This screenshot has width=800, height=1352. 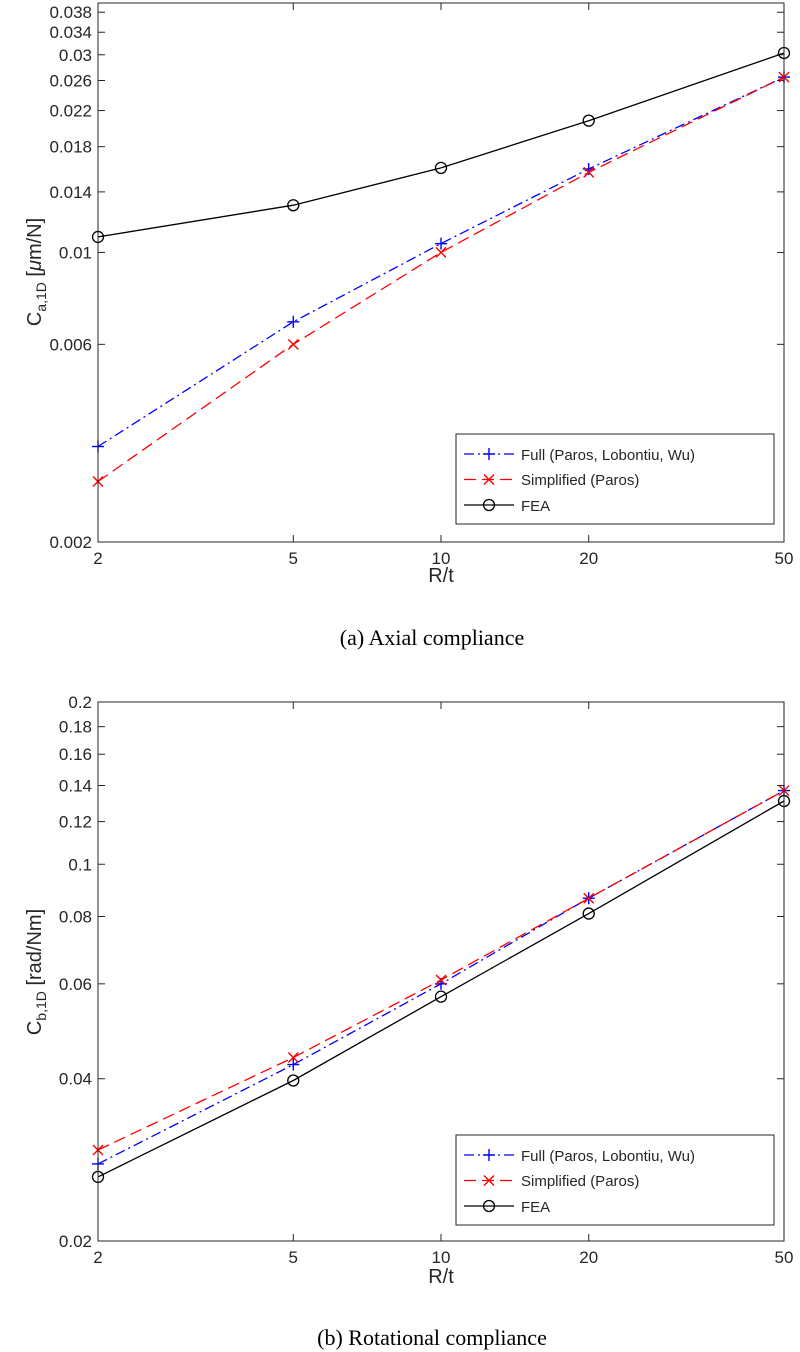 I want to click on legend-label-simplified-rotational: Simplified (Paros), so click(x=580, y=1181).